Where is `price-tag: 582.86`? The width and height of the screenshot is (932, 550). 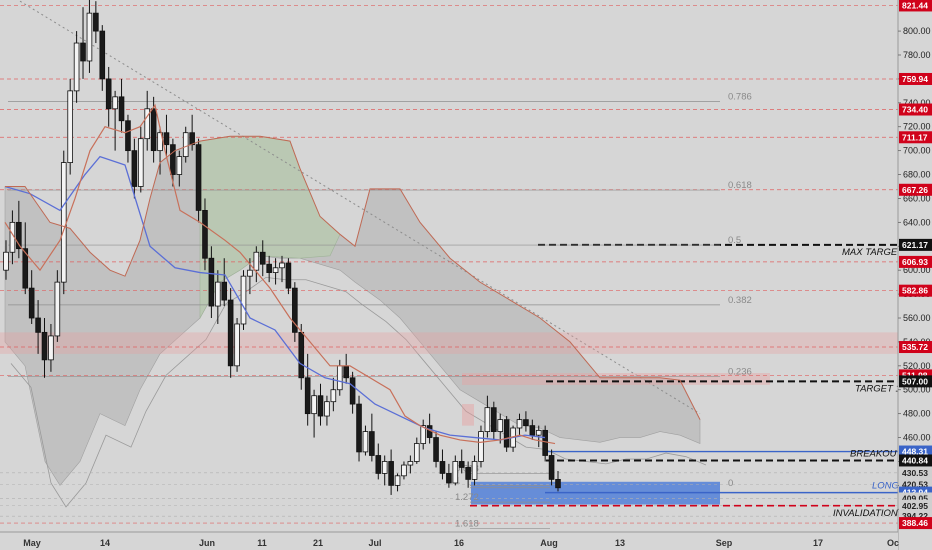 price-tag: 582.86 is located at coordinates (915, 290).